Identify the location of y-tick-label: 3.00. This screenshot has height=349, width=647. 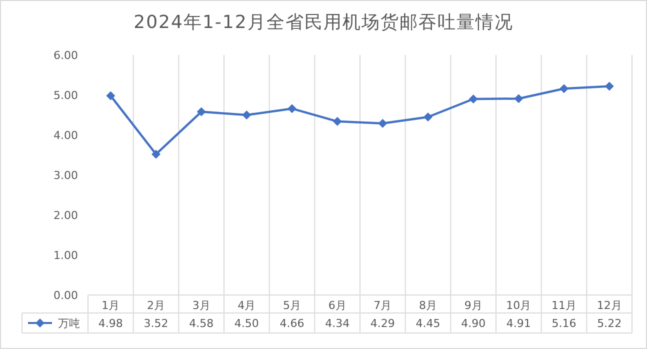
(66, 175).